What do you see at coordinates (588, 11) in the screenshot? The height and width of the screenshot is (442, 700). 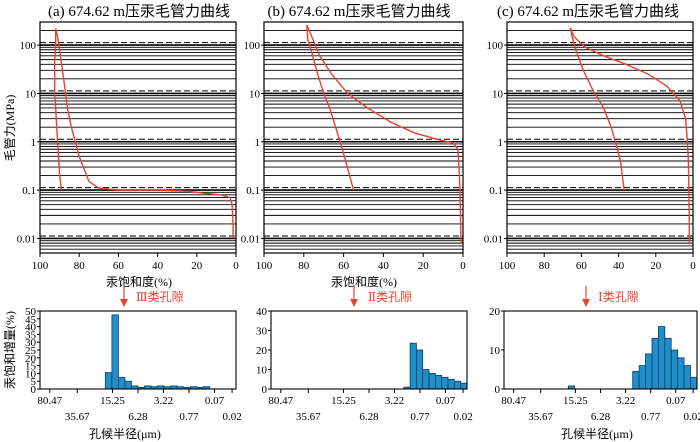 I see `panel-c-title: (c) 674.62 m压汞毛管力曲线` at bounding box center [588, 11].